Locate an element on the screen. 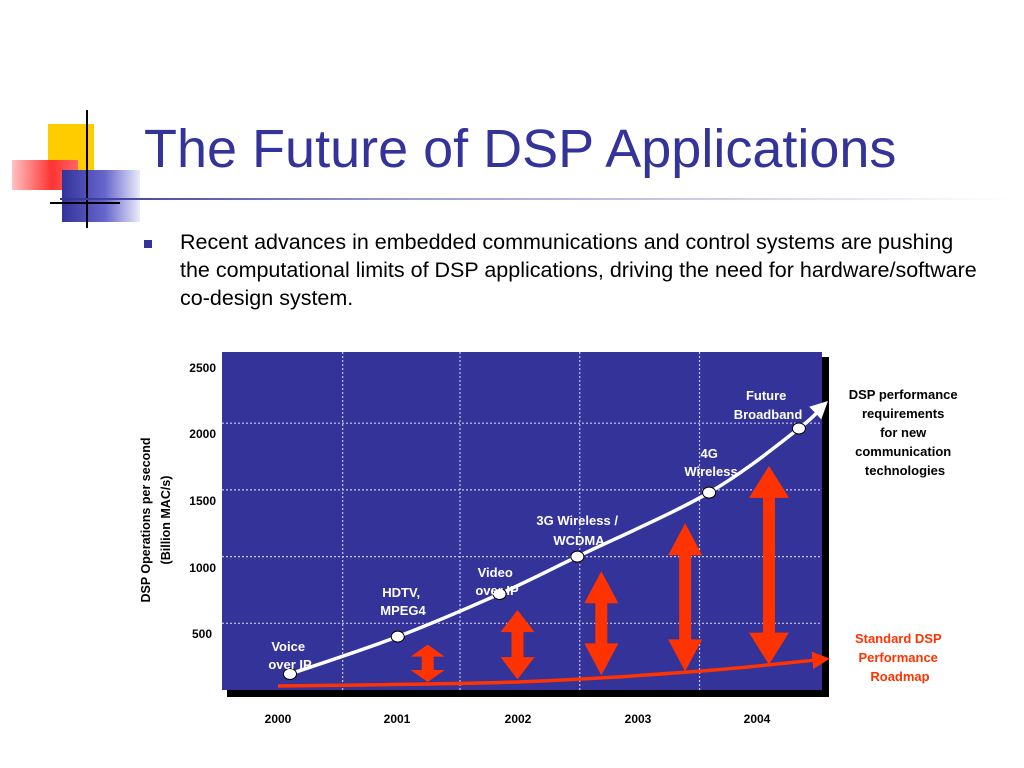  gap-arrows is located at coordinates (599, 573).